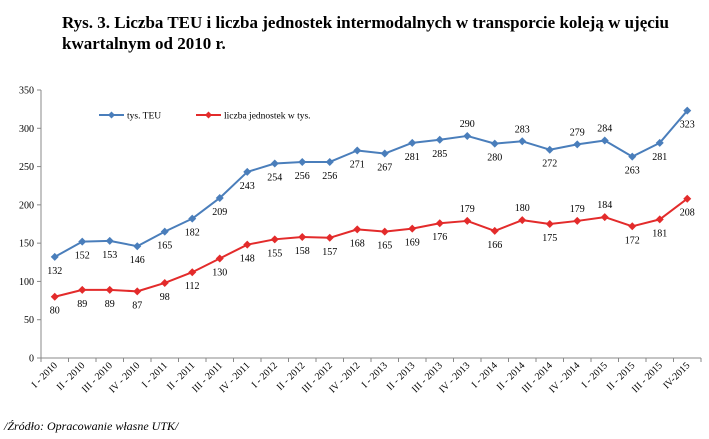 This screenshot has height=439, width=709. I want to click on series-0-data-label: 132, so click(54, 271).